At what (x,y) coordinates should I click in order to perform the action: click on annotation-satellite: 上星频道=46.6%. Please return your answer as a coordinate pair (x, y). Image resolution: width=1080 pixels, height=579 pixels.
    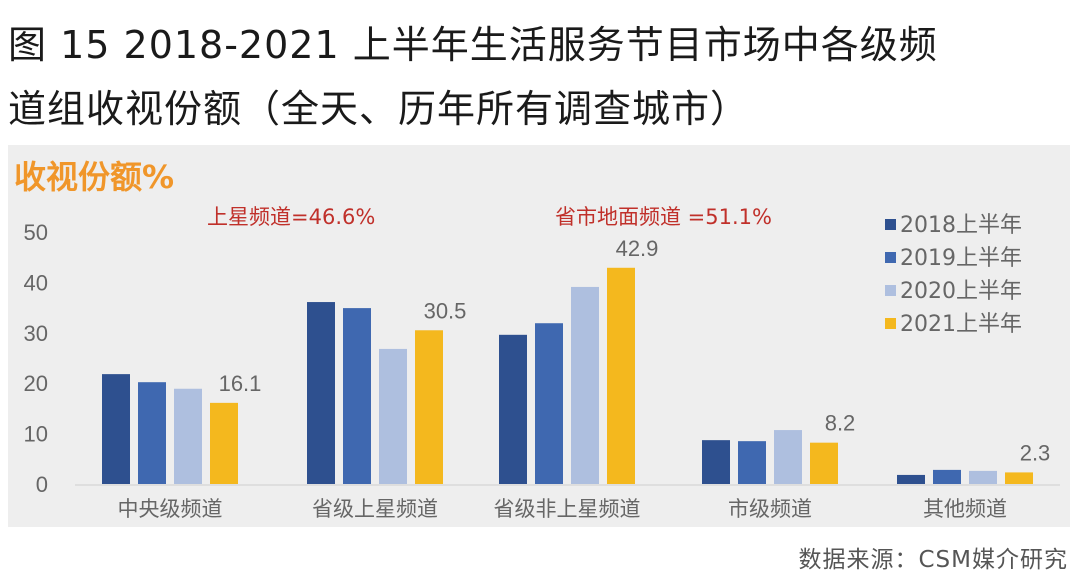
    Looking at the image, I should click on (291, 217).